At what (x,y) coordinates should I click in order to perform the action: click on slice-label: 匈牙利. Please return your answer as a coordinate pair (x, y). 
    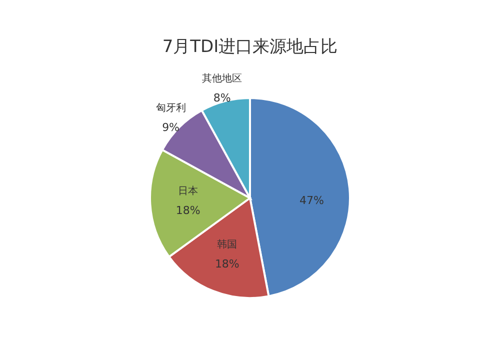
    Looking at the image, I should click on (171, 108).